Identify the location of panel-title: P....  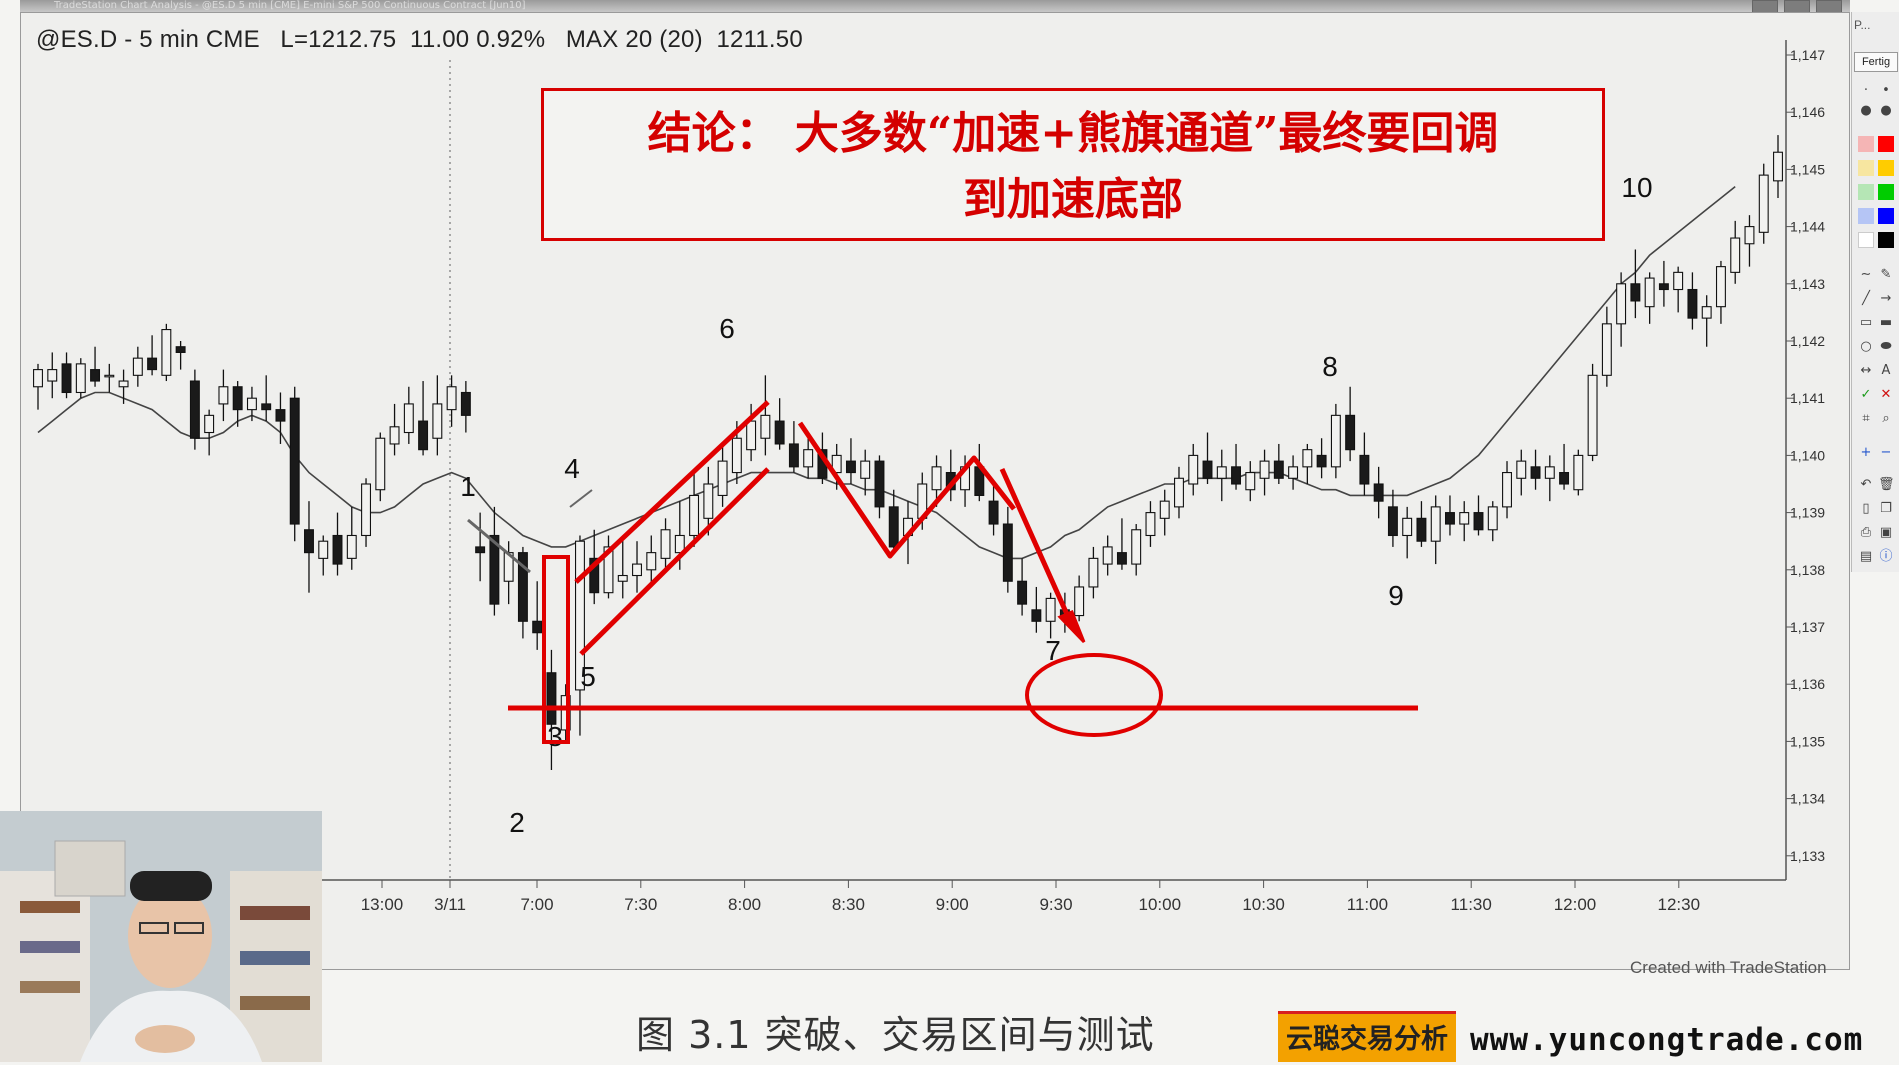
(1862, 25).